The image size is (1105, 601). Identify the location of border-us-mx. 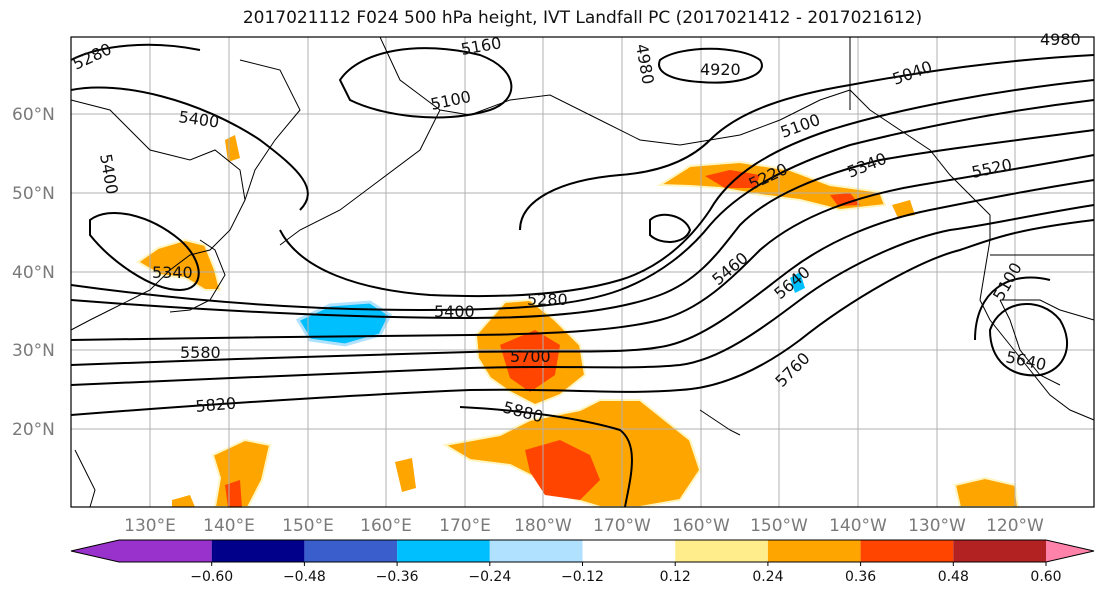
(1047, 310).